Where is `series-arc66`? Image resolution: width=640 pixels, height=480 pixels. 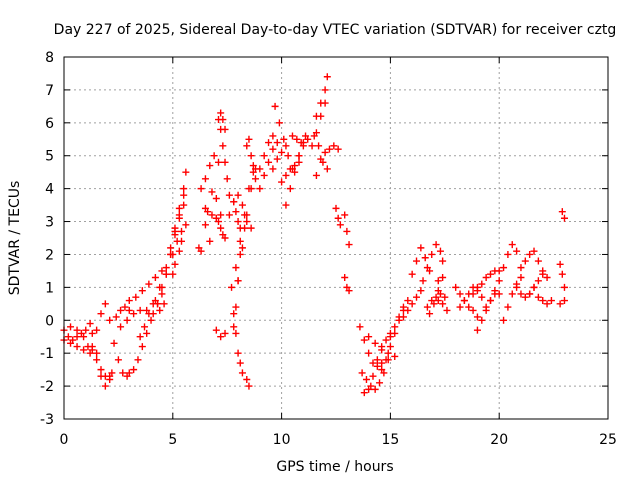 series-arc66 is located at coordinates (492, 299).